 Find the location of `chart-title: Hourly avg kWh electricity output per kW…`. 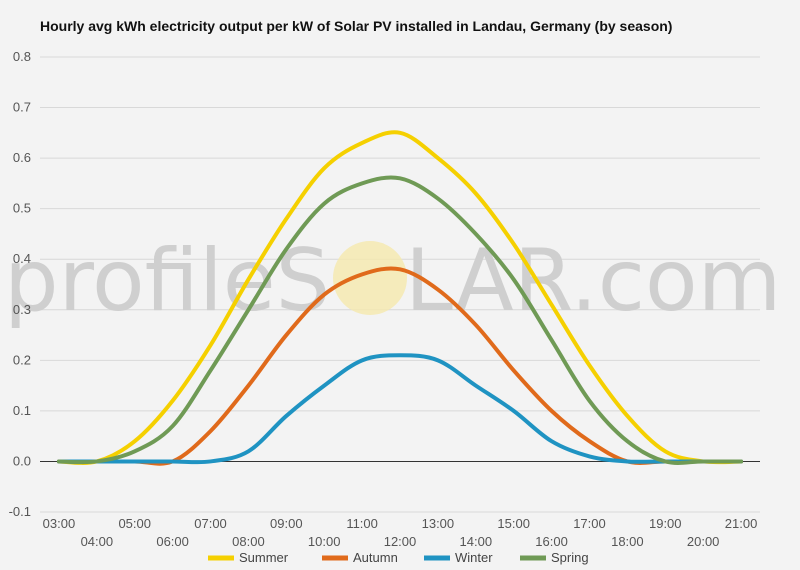

chart-title: Hourly avg kWh electricity output per kW… is located at coordinates (356, 26).